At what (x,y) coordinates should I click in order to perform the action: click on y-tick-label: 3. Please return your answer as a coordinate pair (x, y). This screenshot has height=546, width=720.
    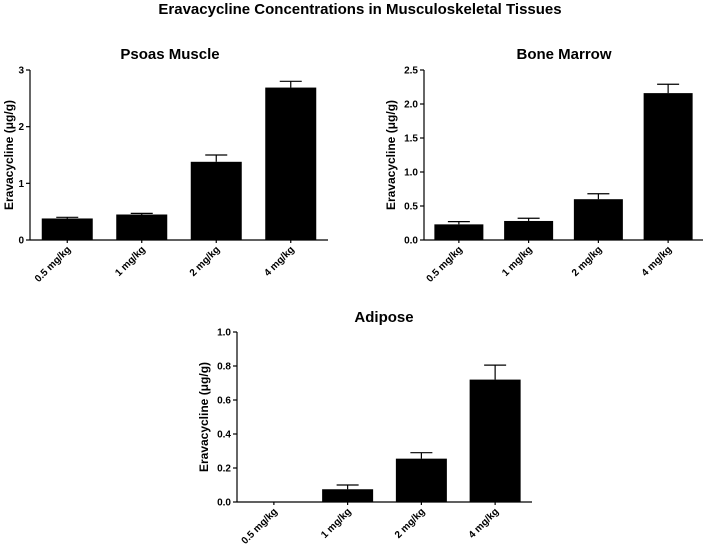
    Looking at the image, I should click on (21, 71).